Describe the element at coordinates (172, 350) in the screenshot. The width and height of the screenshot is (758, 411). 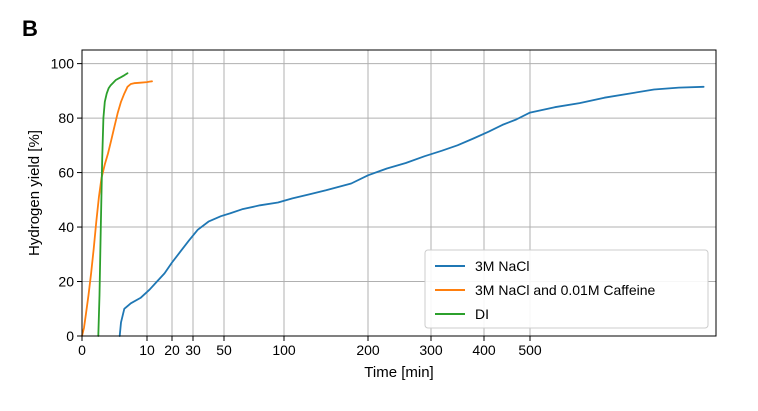
I see `x-tick-label: 20` at that location.